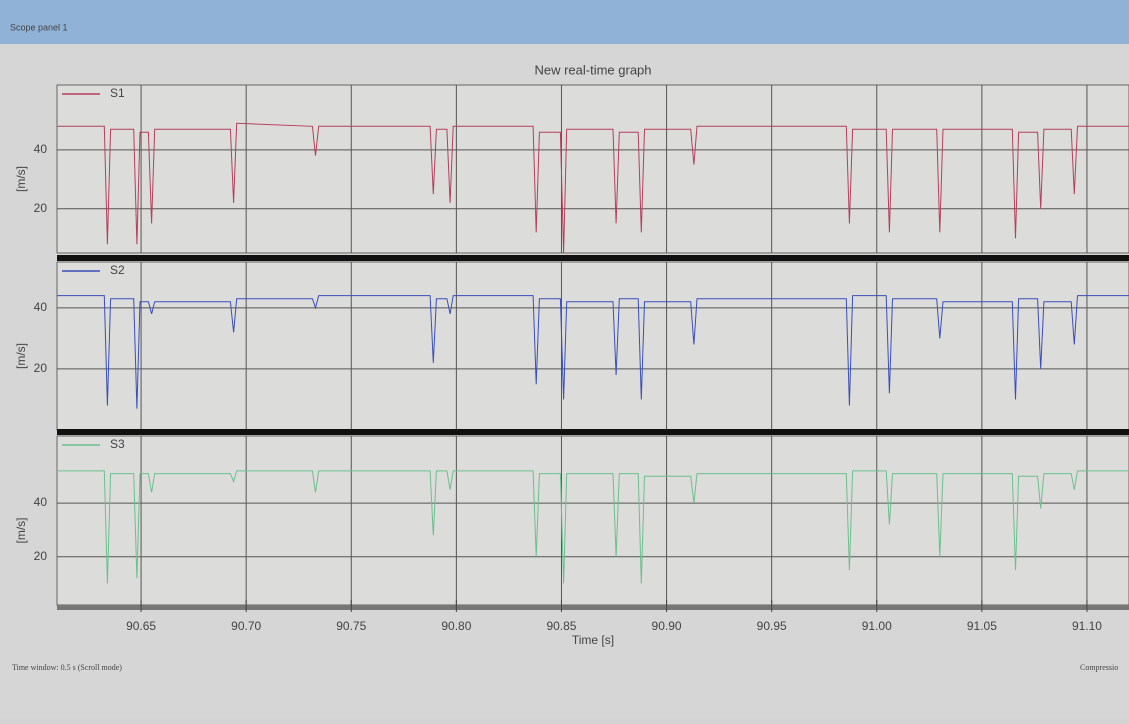  Describe the element at coordinates (246, 626) in the screenshot. I see `x-tick-label: 90.70` at that location.